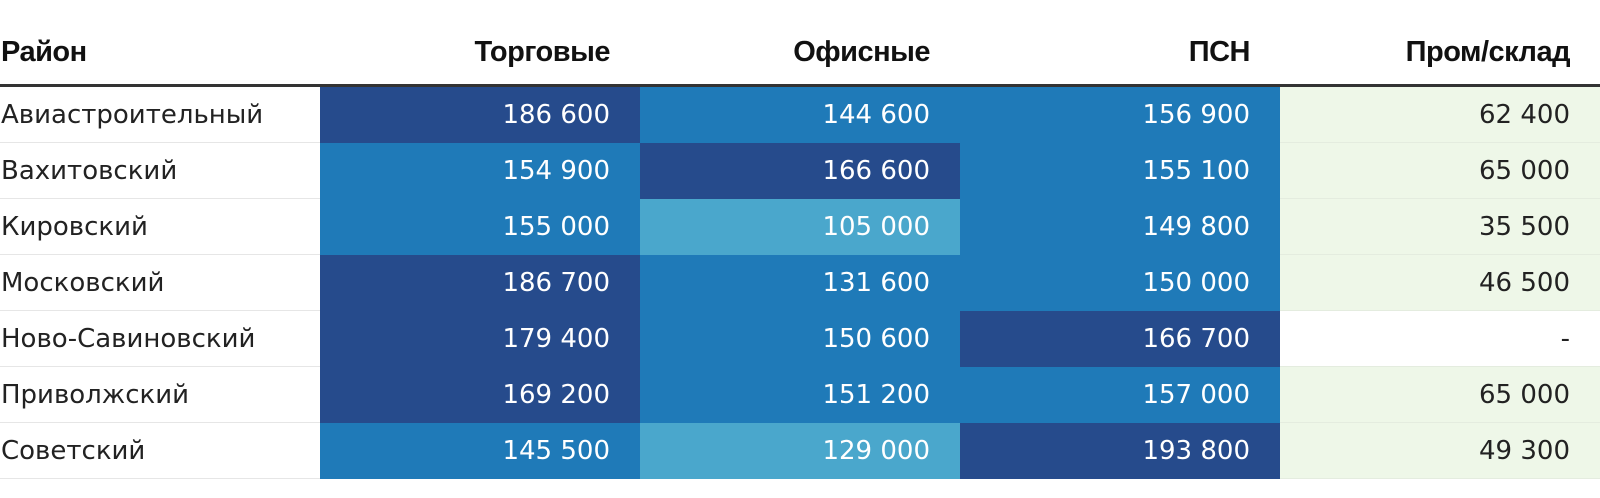  I want to click on district-name-cell: Кировский, so click(160, 226).